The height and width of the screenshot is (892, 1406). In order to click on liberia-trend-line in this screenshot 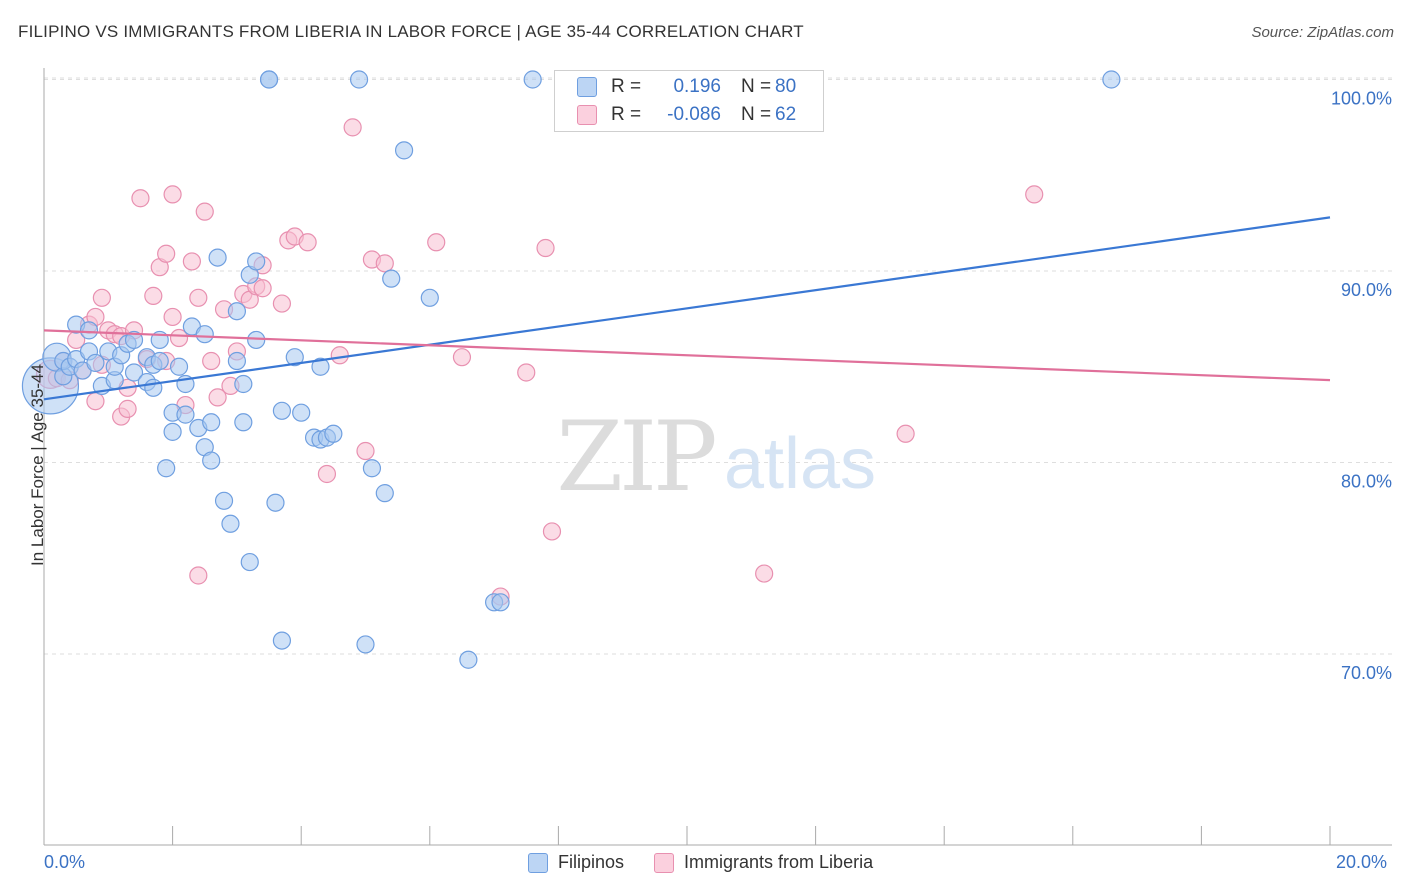, I will do `click(687, 355)`.